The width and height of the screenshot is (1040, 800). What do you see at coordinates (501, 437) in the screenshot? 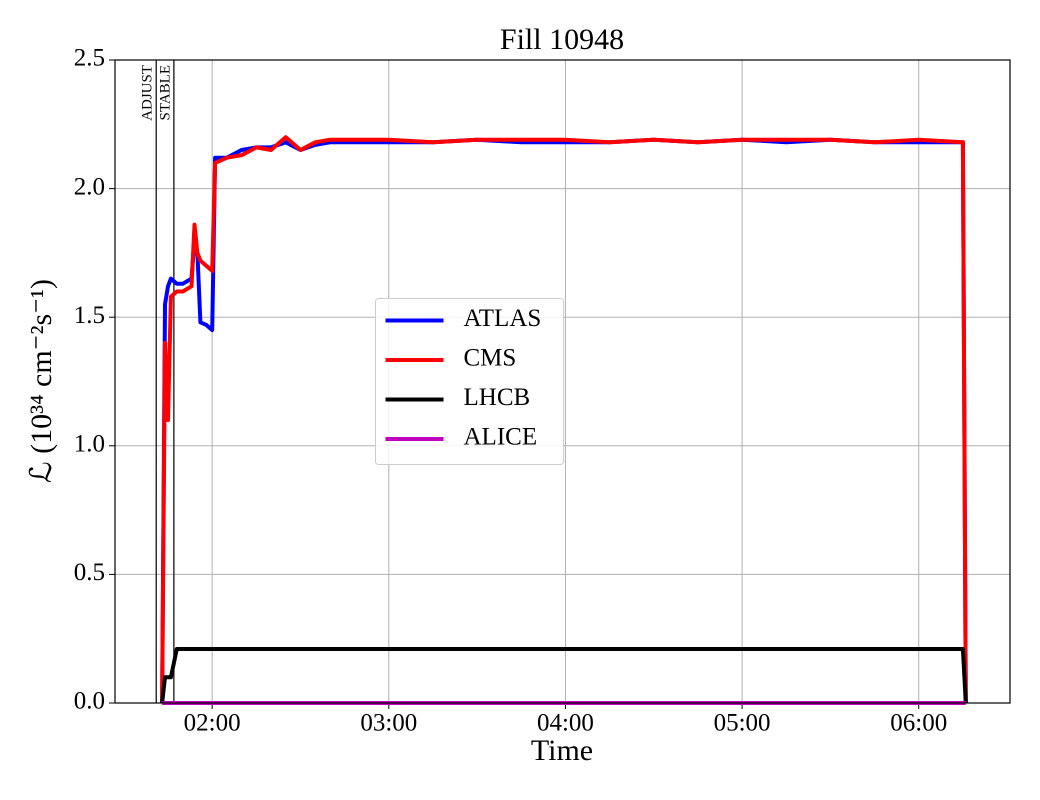
I see `legend-label: ALICE` at bounding box center [501, 437].